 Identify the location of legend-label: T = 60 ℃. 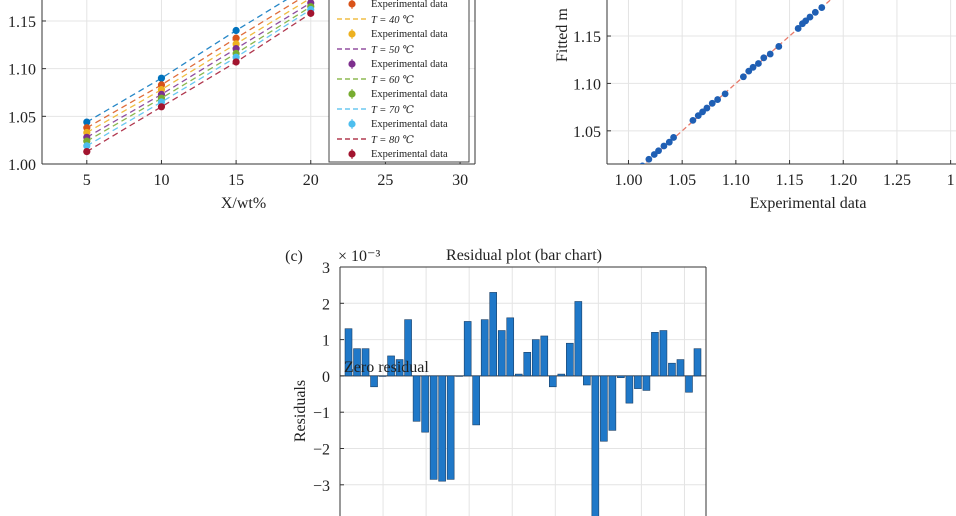
(392, 80).